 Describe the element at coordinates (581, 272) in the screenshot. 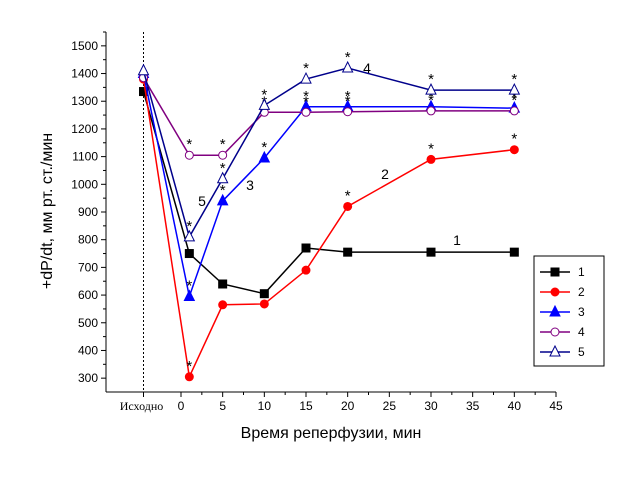

I see `legend-label: 1` at that location.